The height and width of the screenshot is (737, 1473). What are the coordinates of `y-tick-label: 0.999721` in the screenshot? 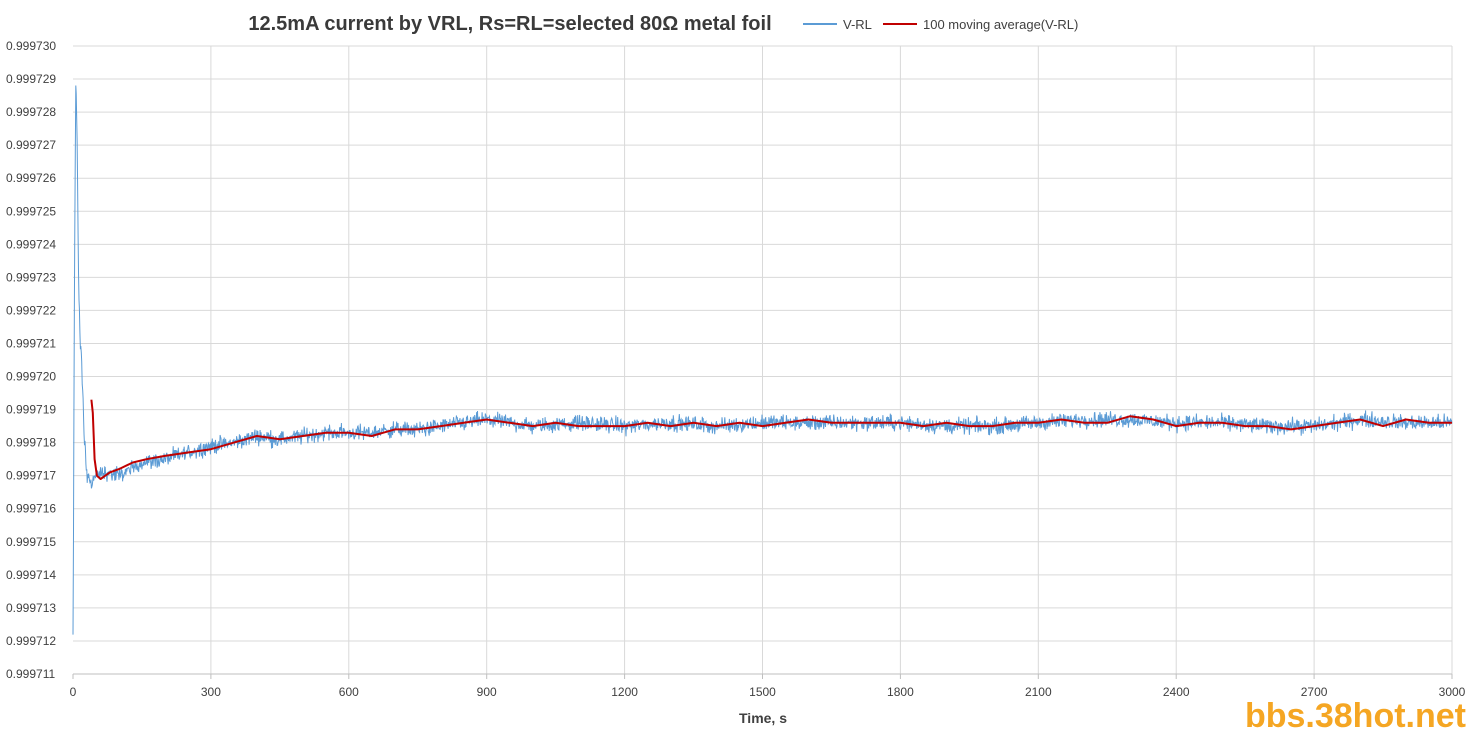 It's located at (31, 343).